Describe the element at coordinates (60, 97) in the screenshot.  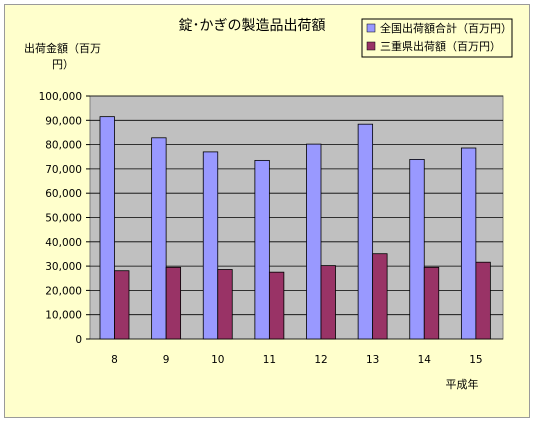
I see `y-tick-label: 100,000` at that location.